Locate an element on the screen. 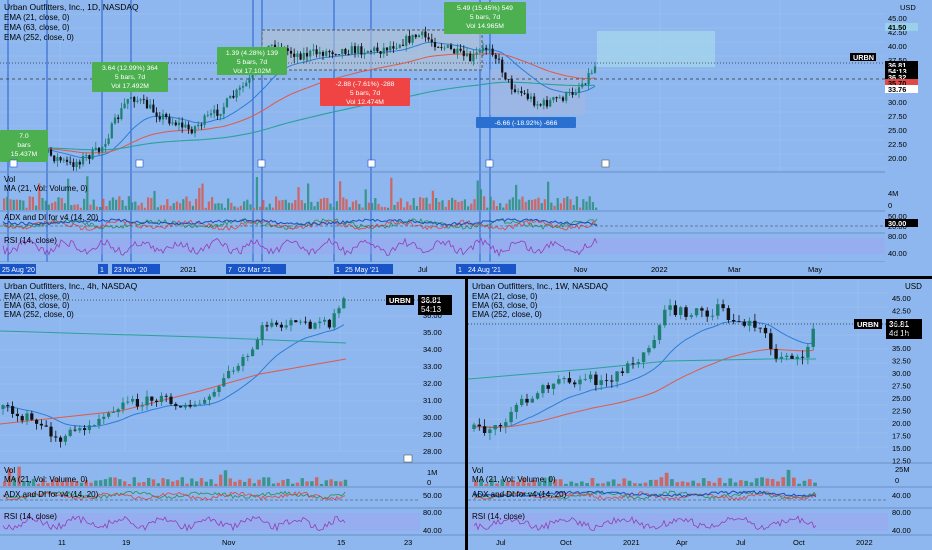 The image size is (932, 550). price-axis-label: 27.50 is located at coordinates (901, 386).